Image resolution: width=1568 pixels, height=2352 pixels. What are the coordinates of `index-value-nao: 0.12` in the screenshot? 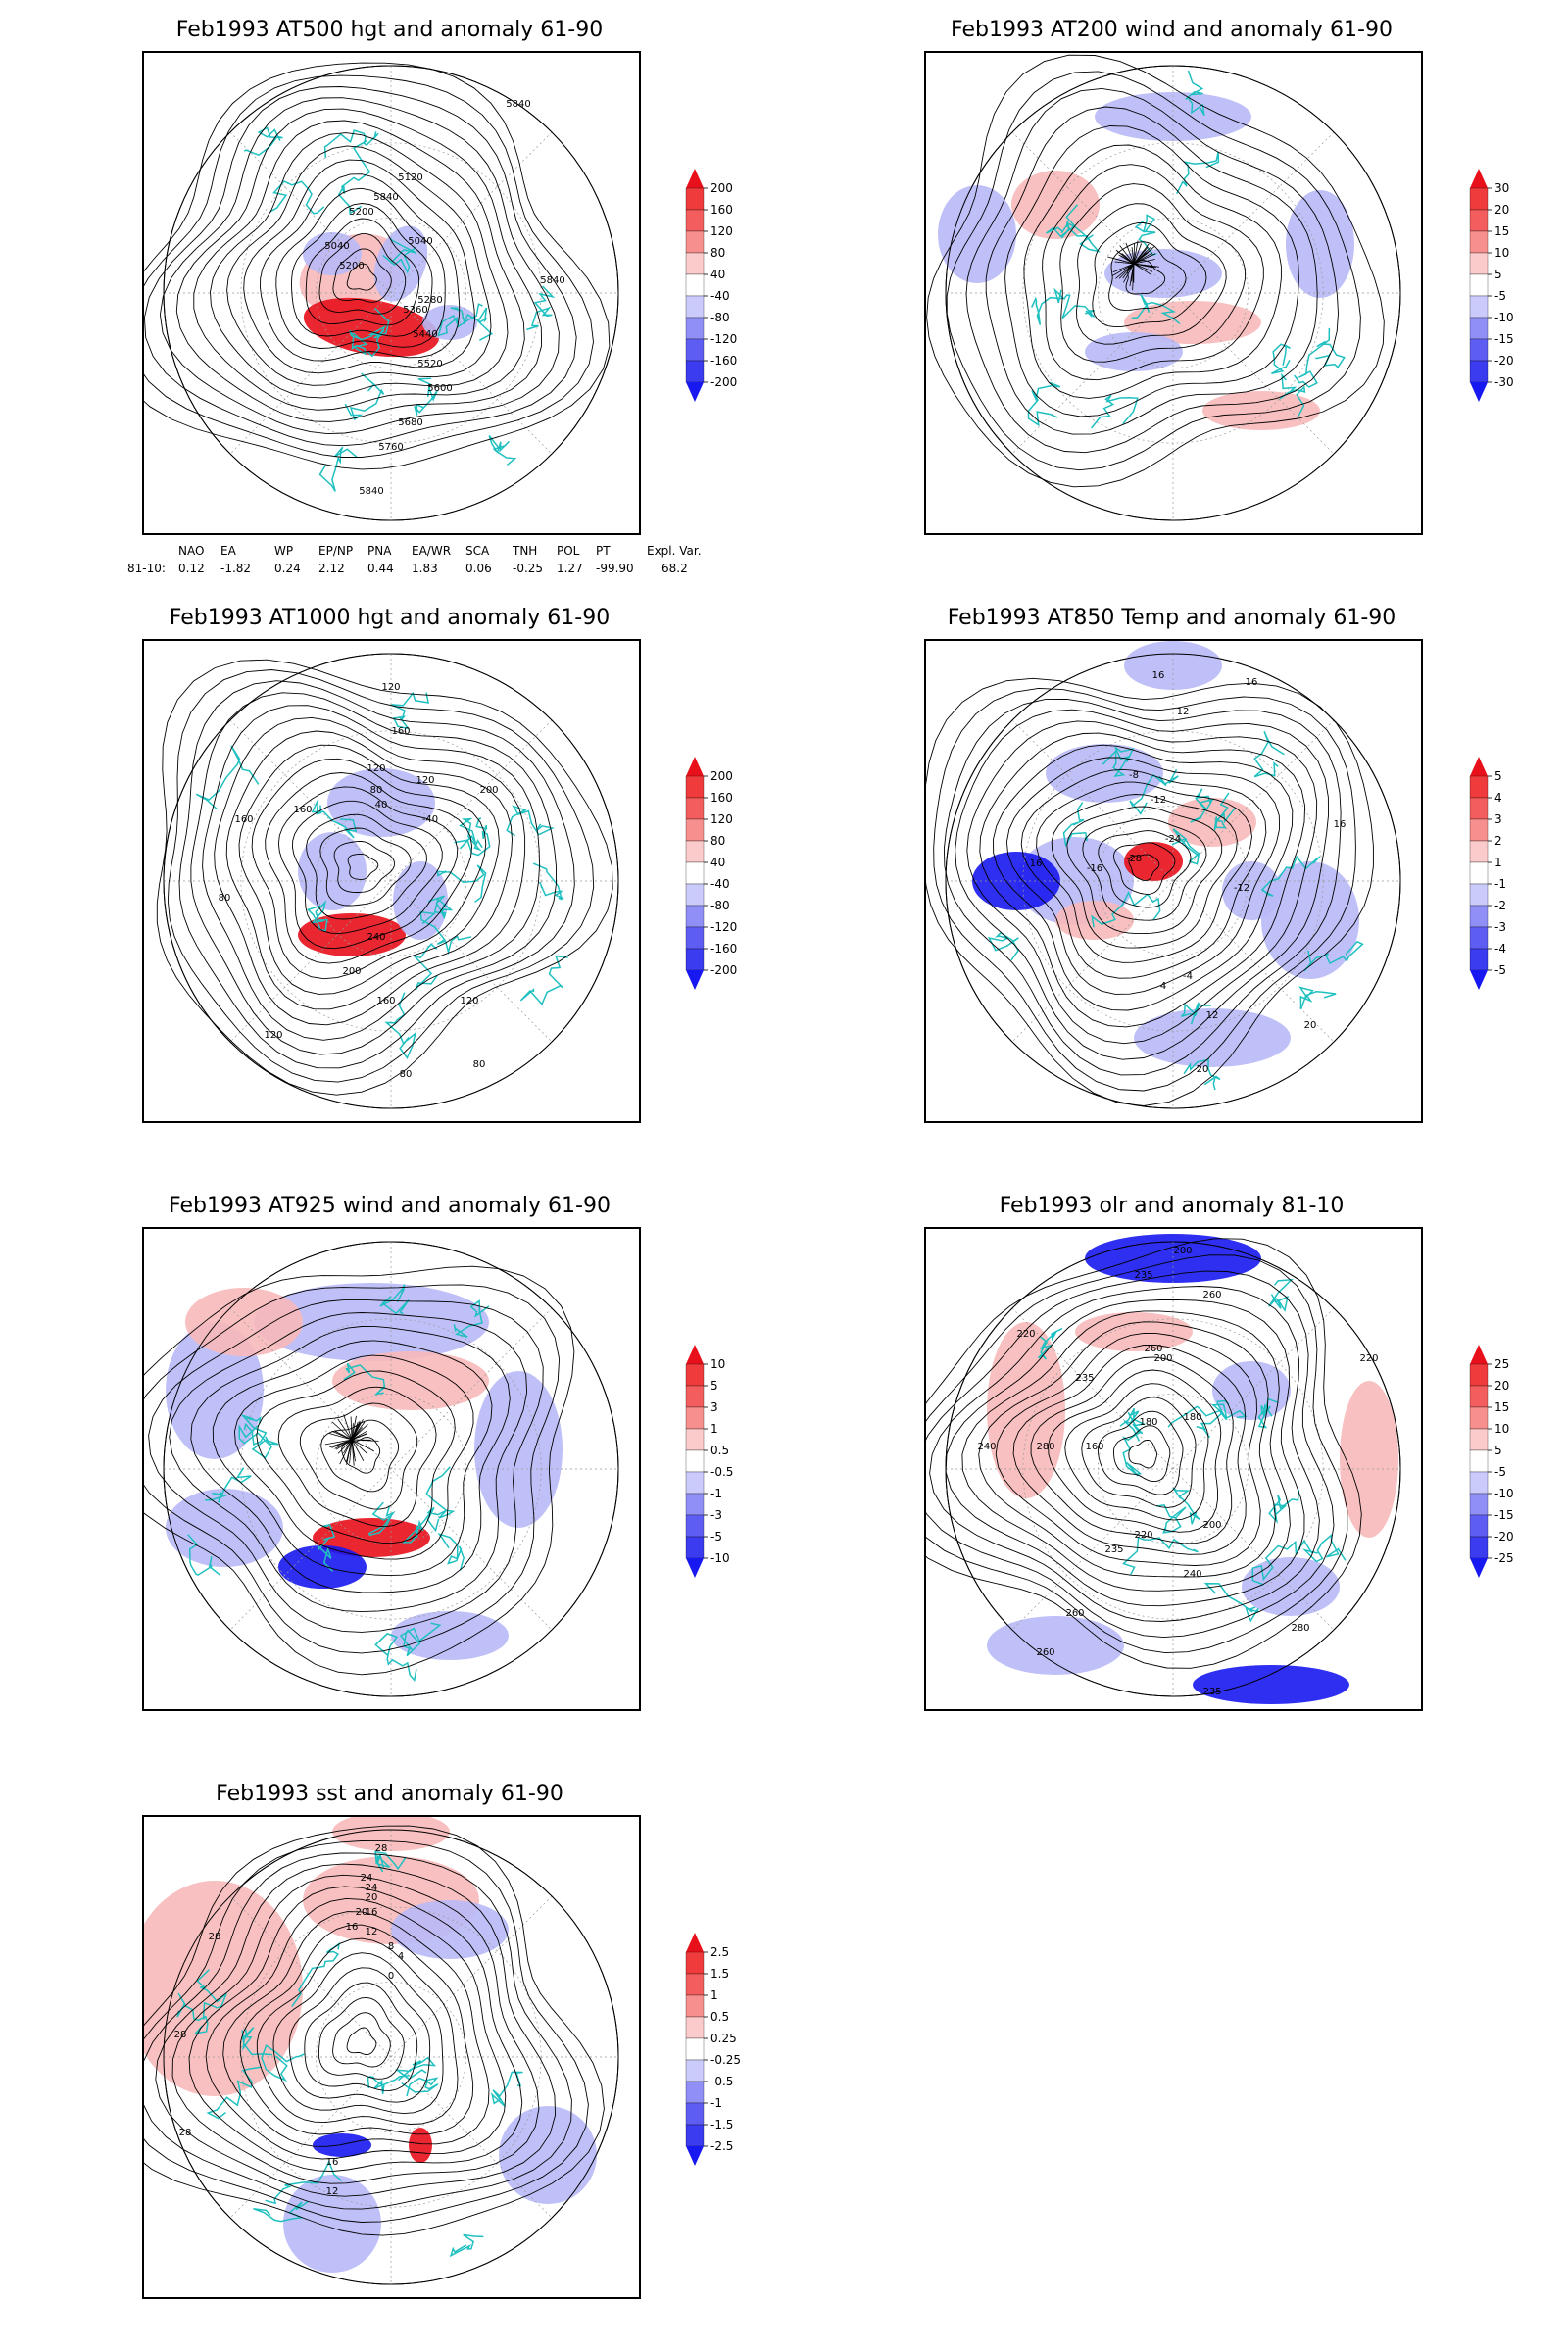 It's located at (191, 568).